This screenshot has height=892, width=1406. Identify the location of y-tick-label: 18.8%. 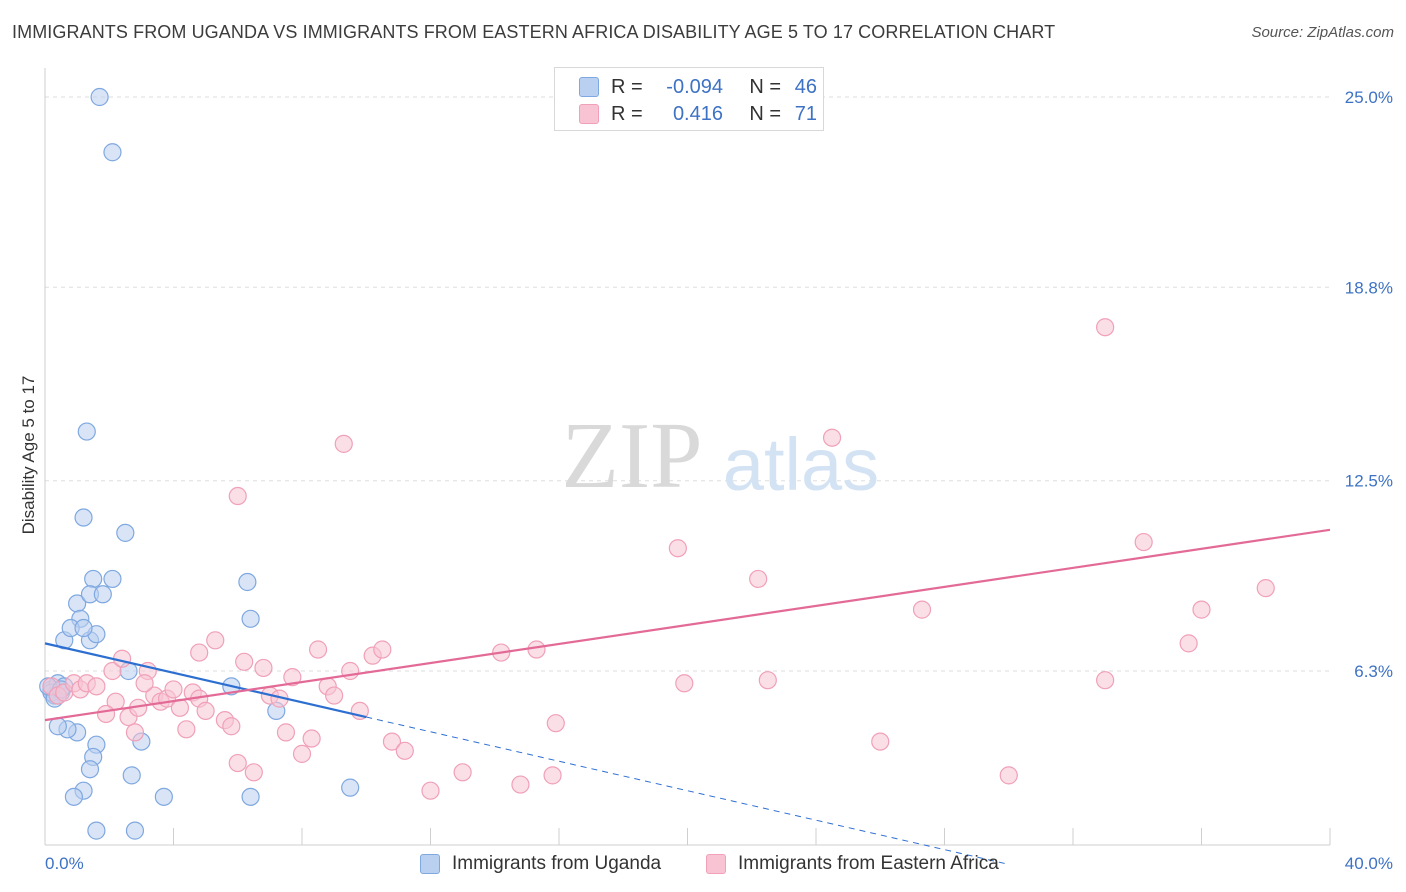
(1369, 287).